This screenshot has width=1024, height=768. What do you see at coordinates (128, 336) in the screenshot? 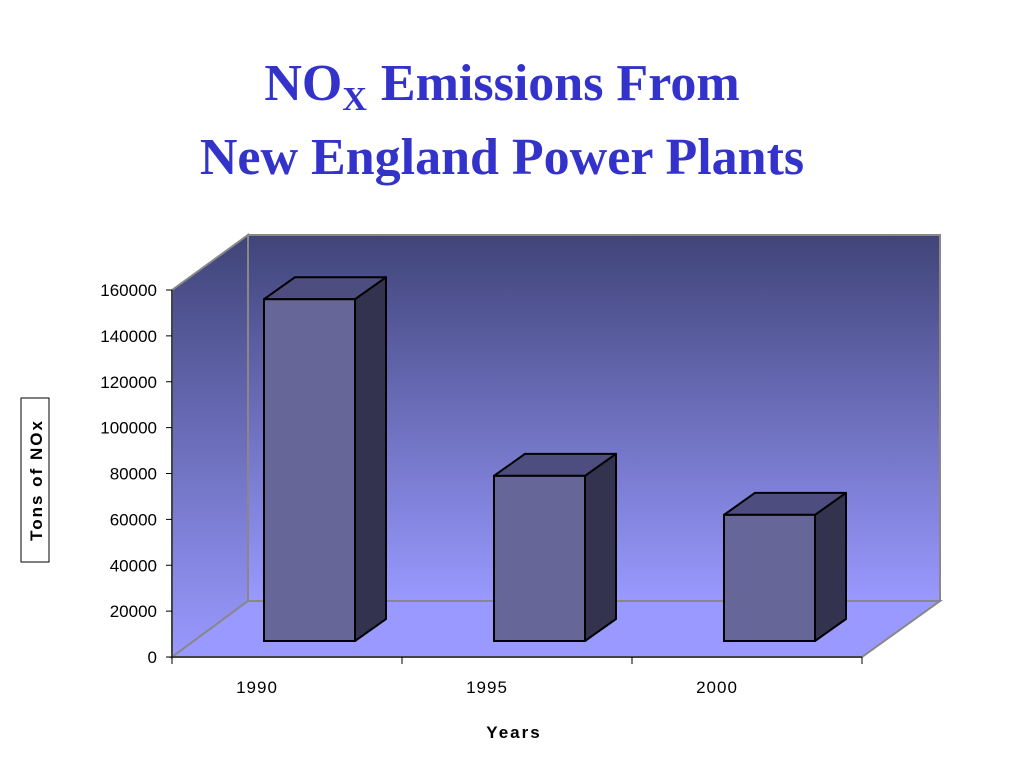
I see `y-tick-label: 140000` at bounding box center [128, 336].